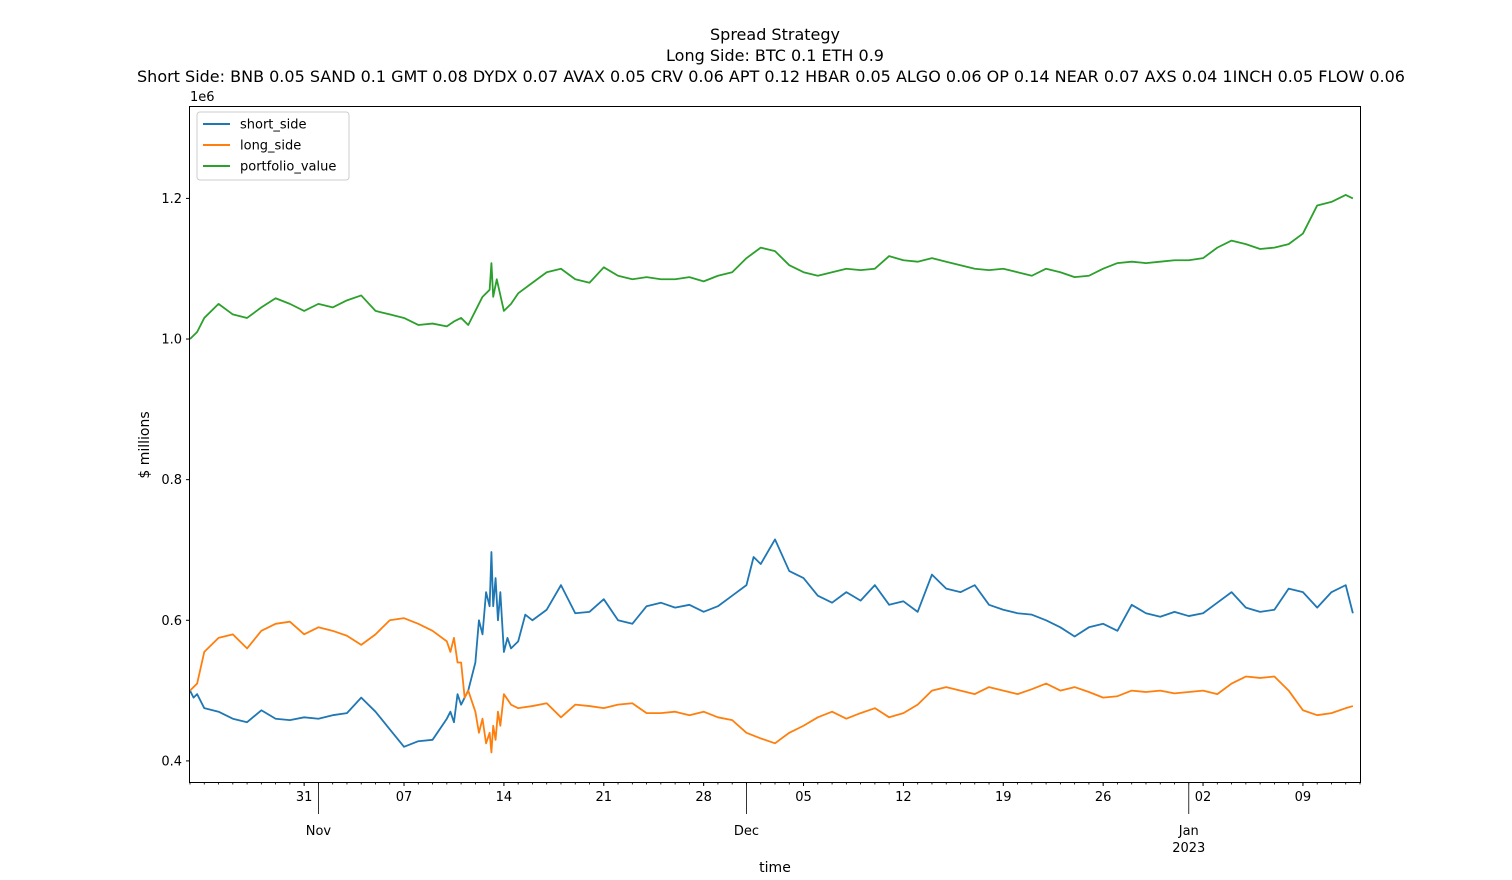 The width and height of the screenshot is (1512, 880). Describe the element at coordinates (775, 55) in the screenshot. I see `chart-subtitle-long: Long Side: BTC 0.1 ETH 0.9` at that location.